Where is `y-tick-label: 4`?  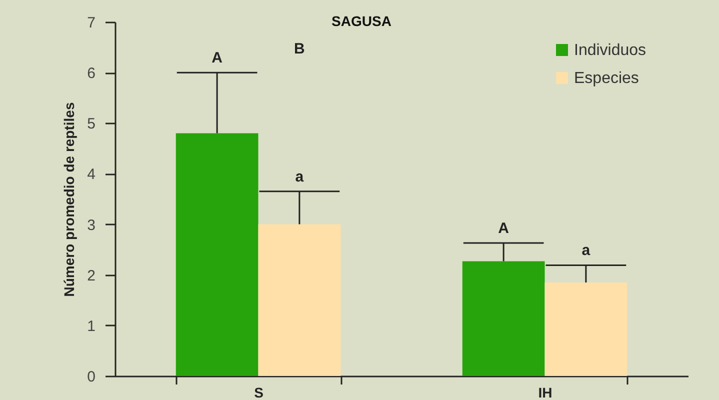
y-tick-label: 4 is located at coordinates (91, 175).